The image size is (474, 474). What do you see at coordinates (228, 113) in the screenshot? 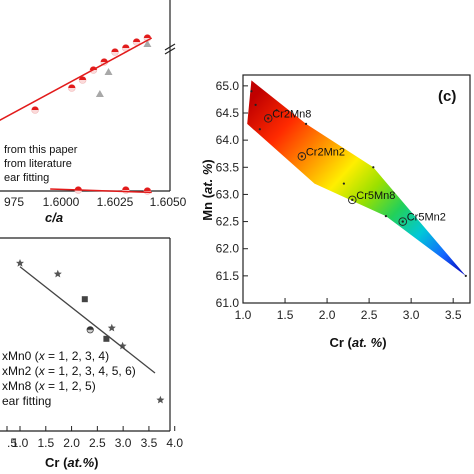
I see `right-ytick-label: 64.5` at bounding box center [228, 113].